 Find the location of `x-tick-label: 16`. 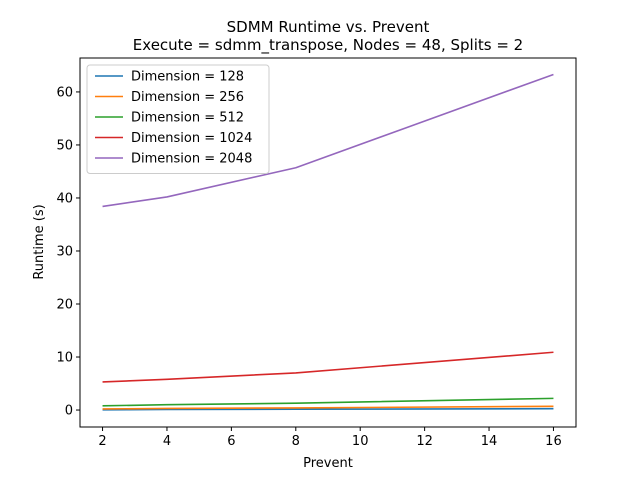

x-tick-label: 16 is located at coordinates (553, 441).